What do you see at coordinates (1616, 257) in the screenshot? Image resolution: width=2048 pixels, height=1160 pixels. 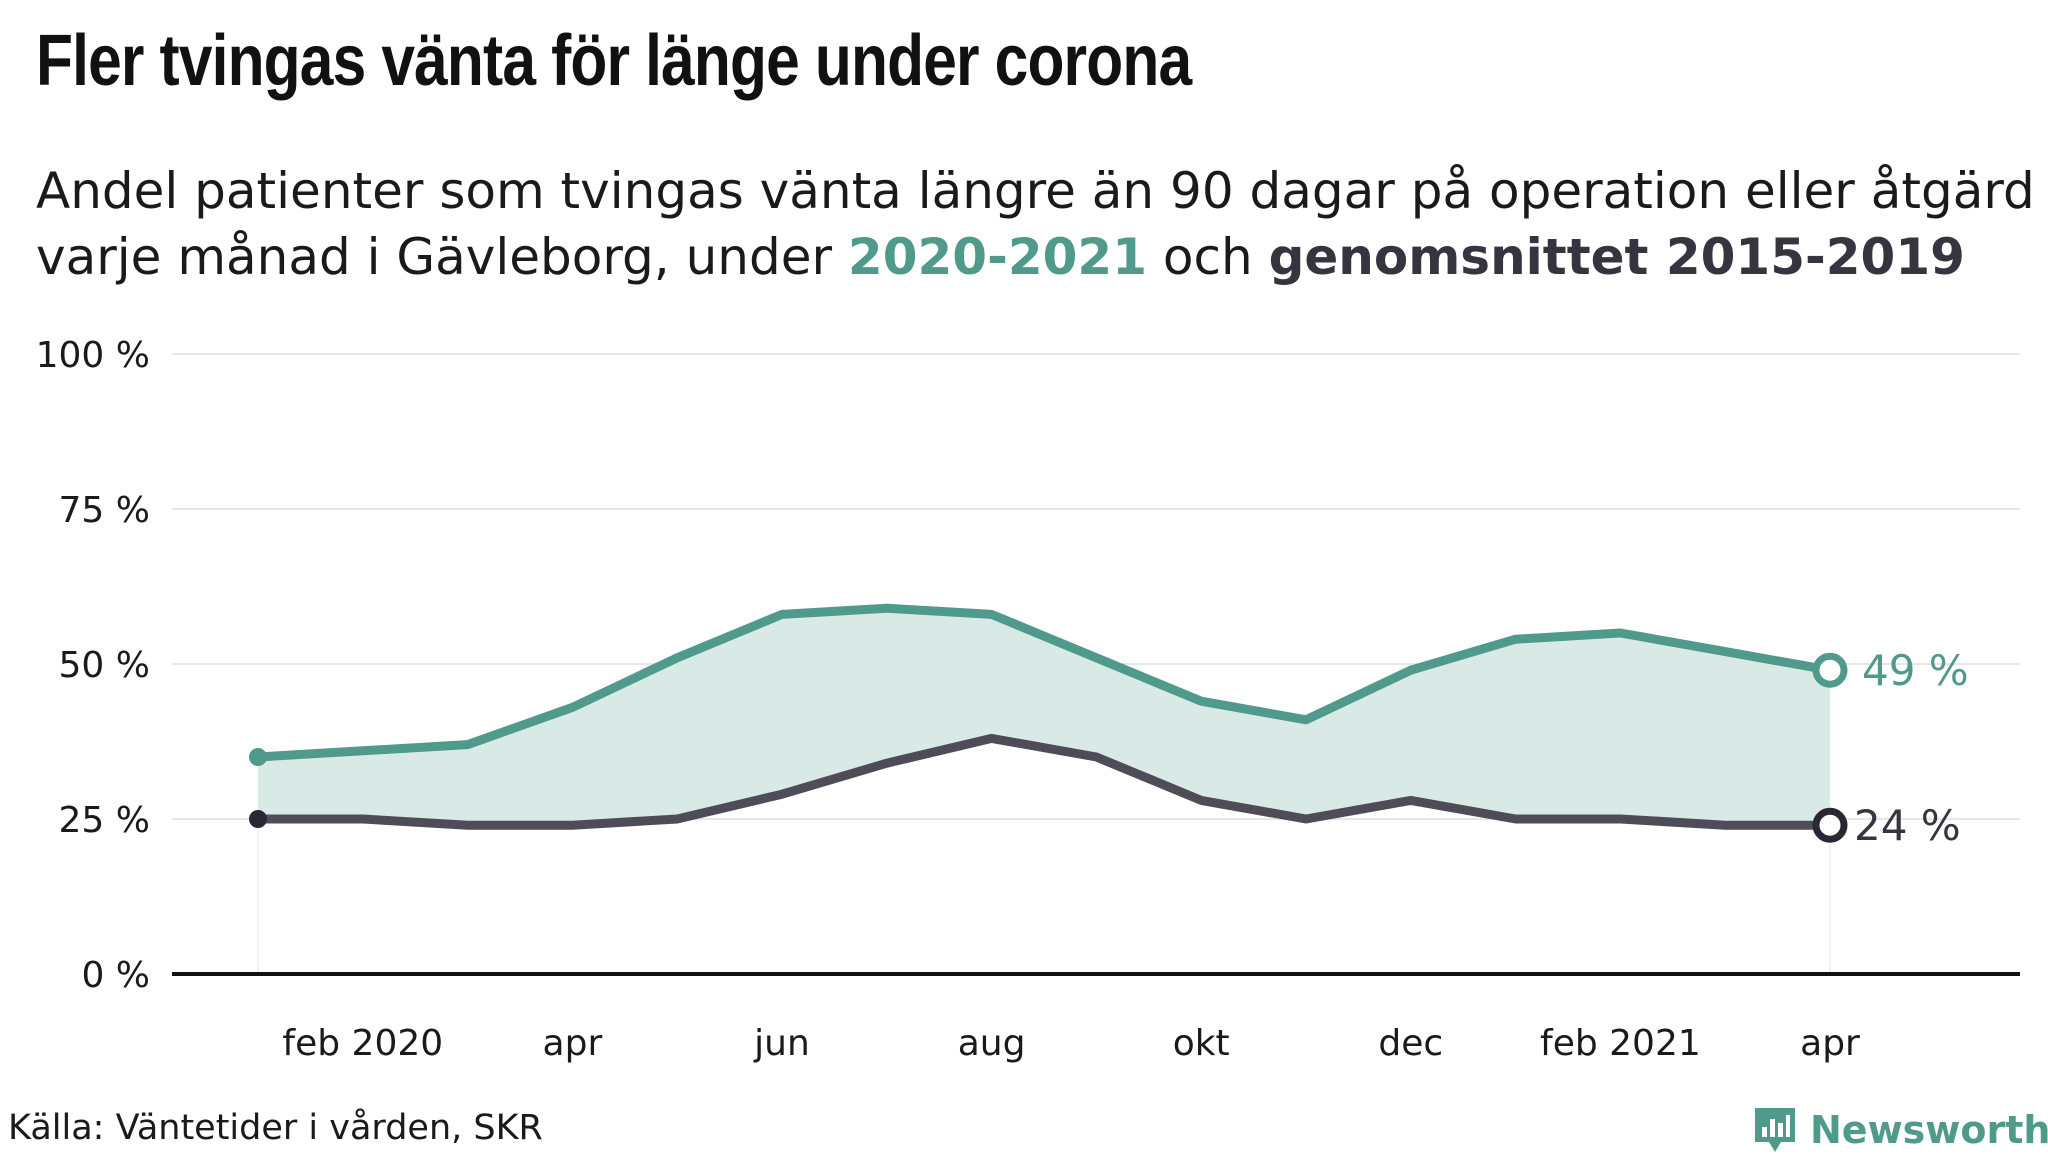 I see `subtitle-series-average: genomsnittet 2015-2019` at bounding box center [1616, 257].